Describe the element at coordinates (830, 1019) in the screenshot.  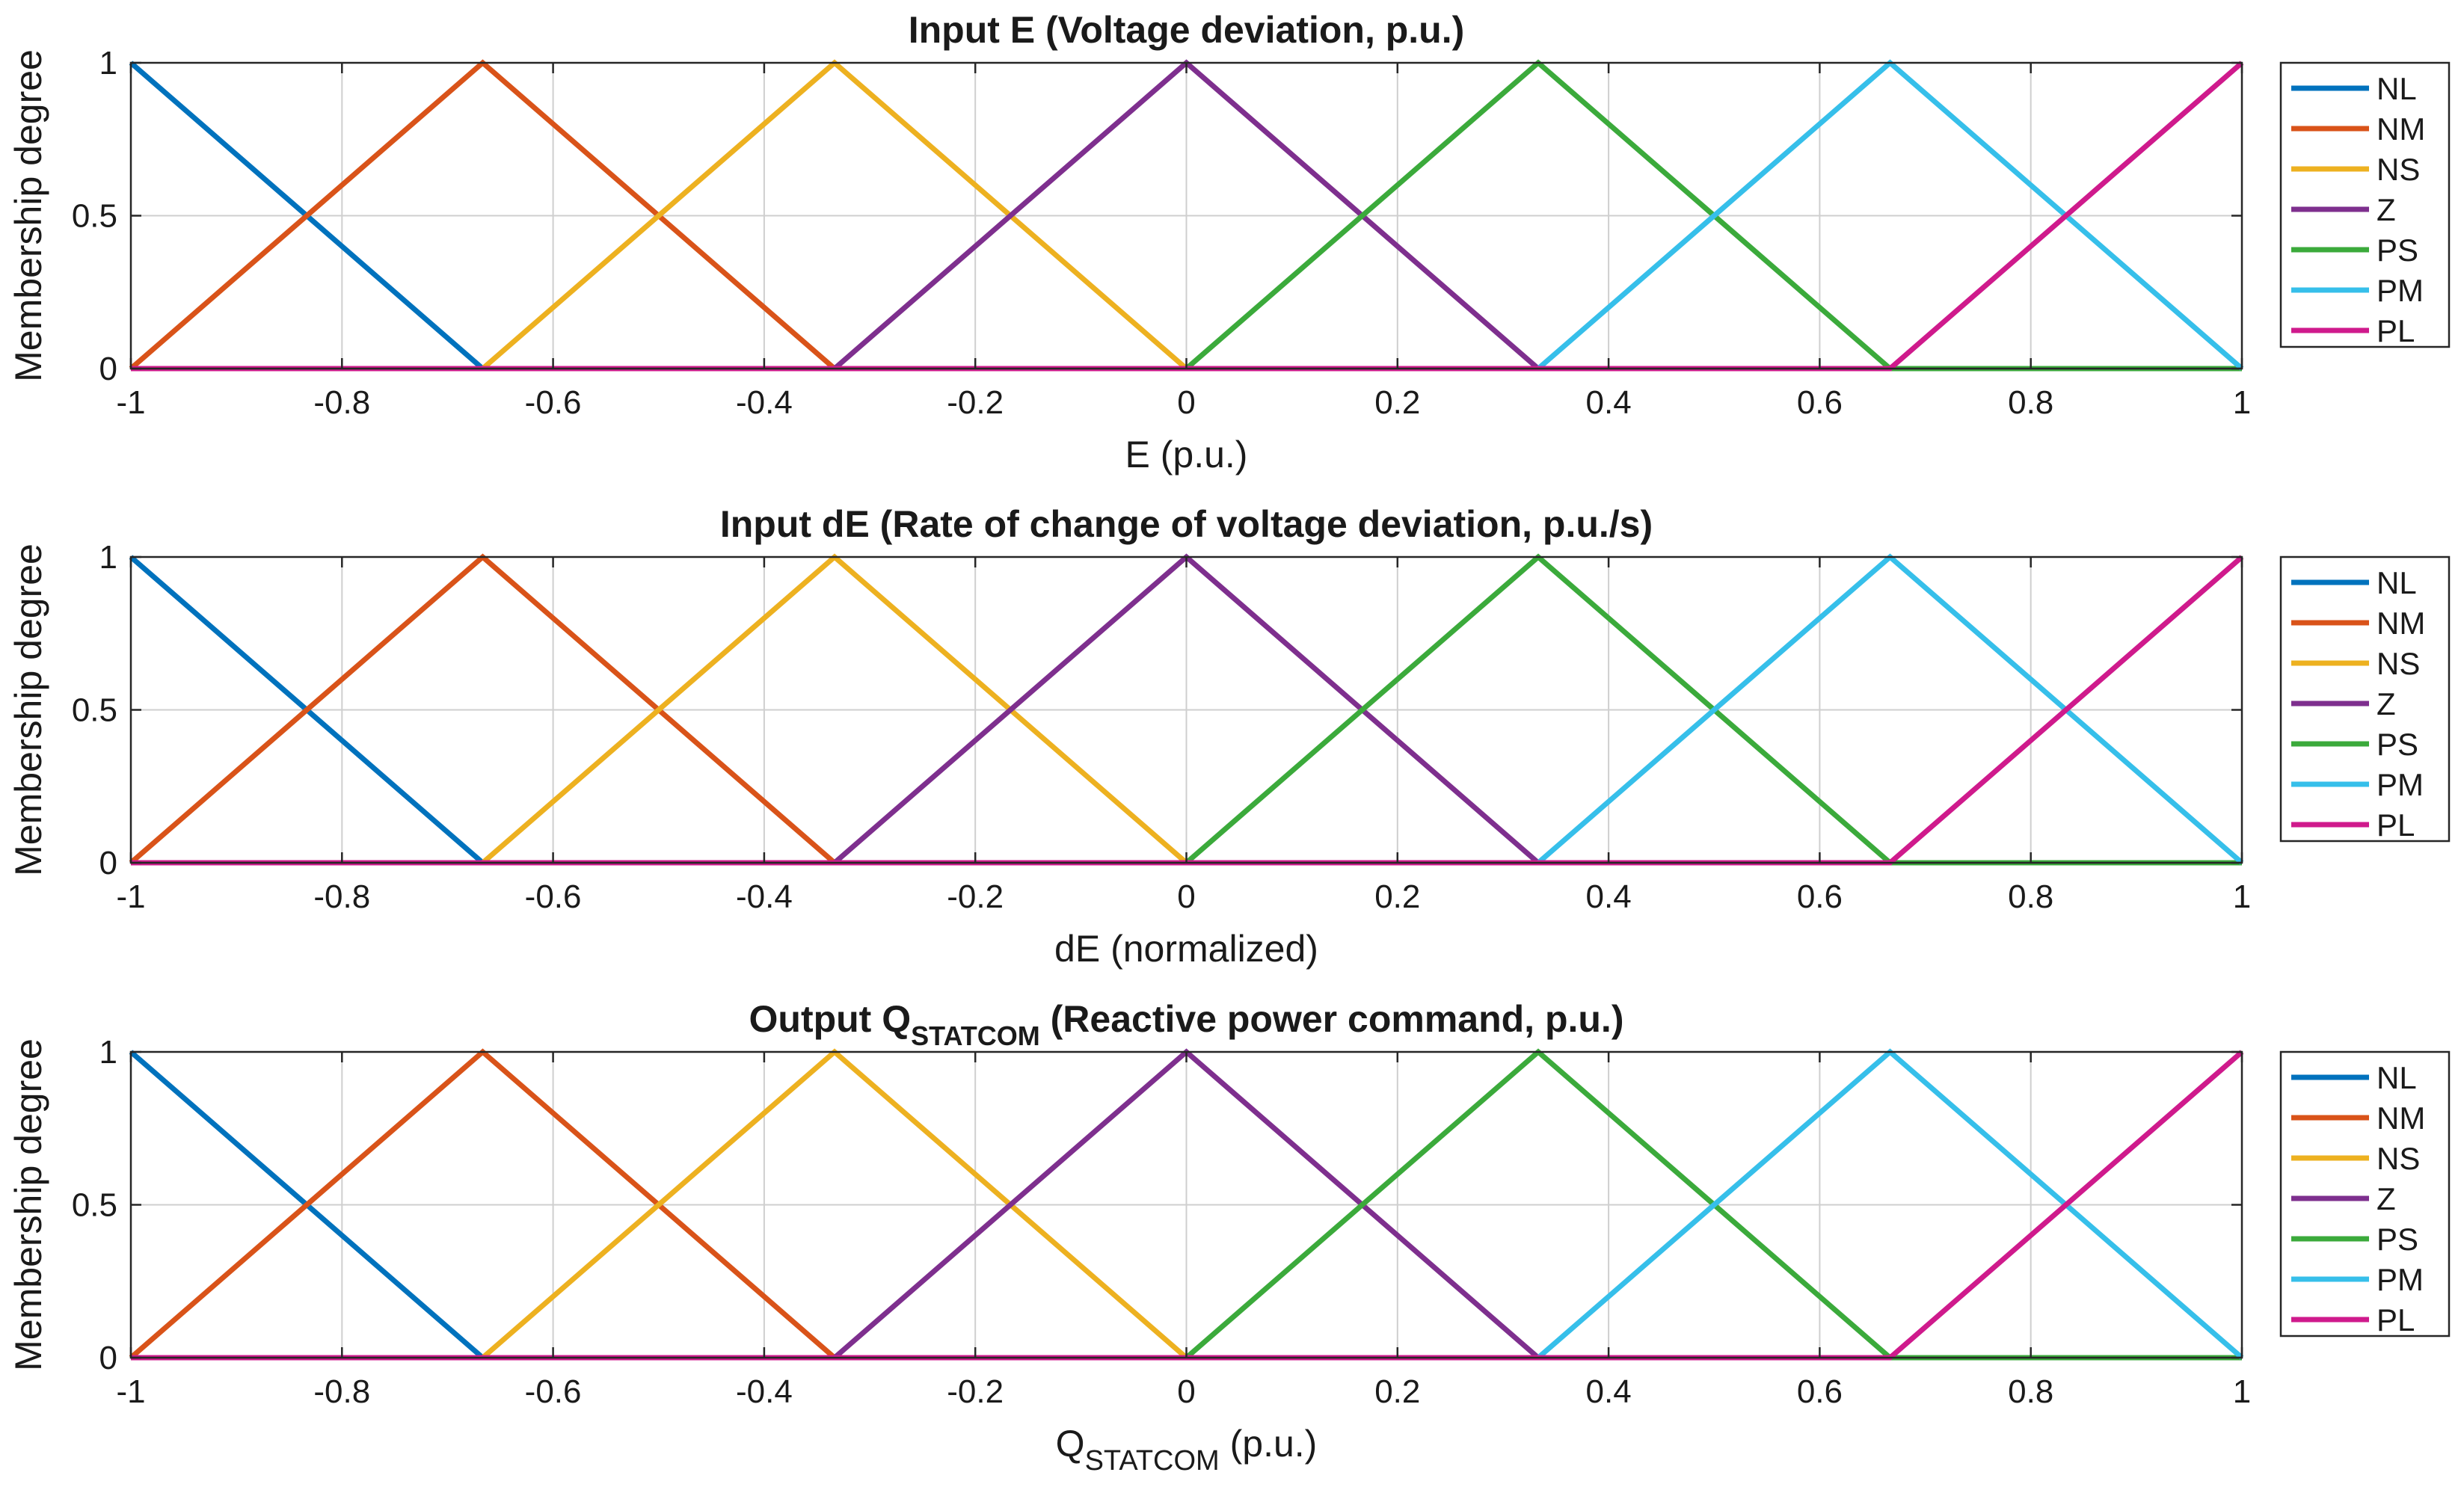
I see `chart-title-main: Output Q` at that location.